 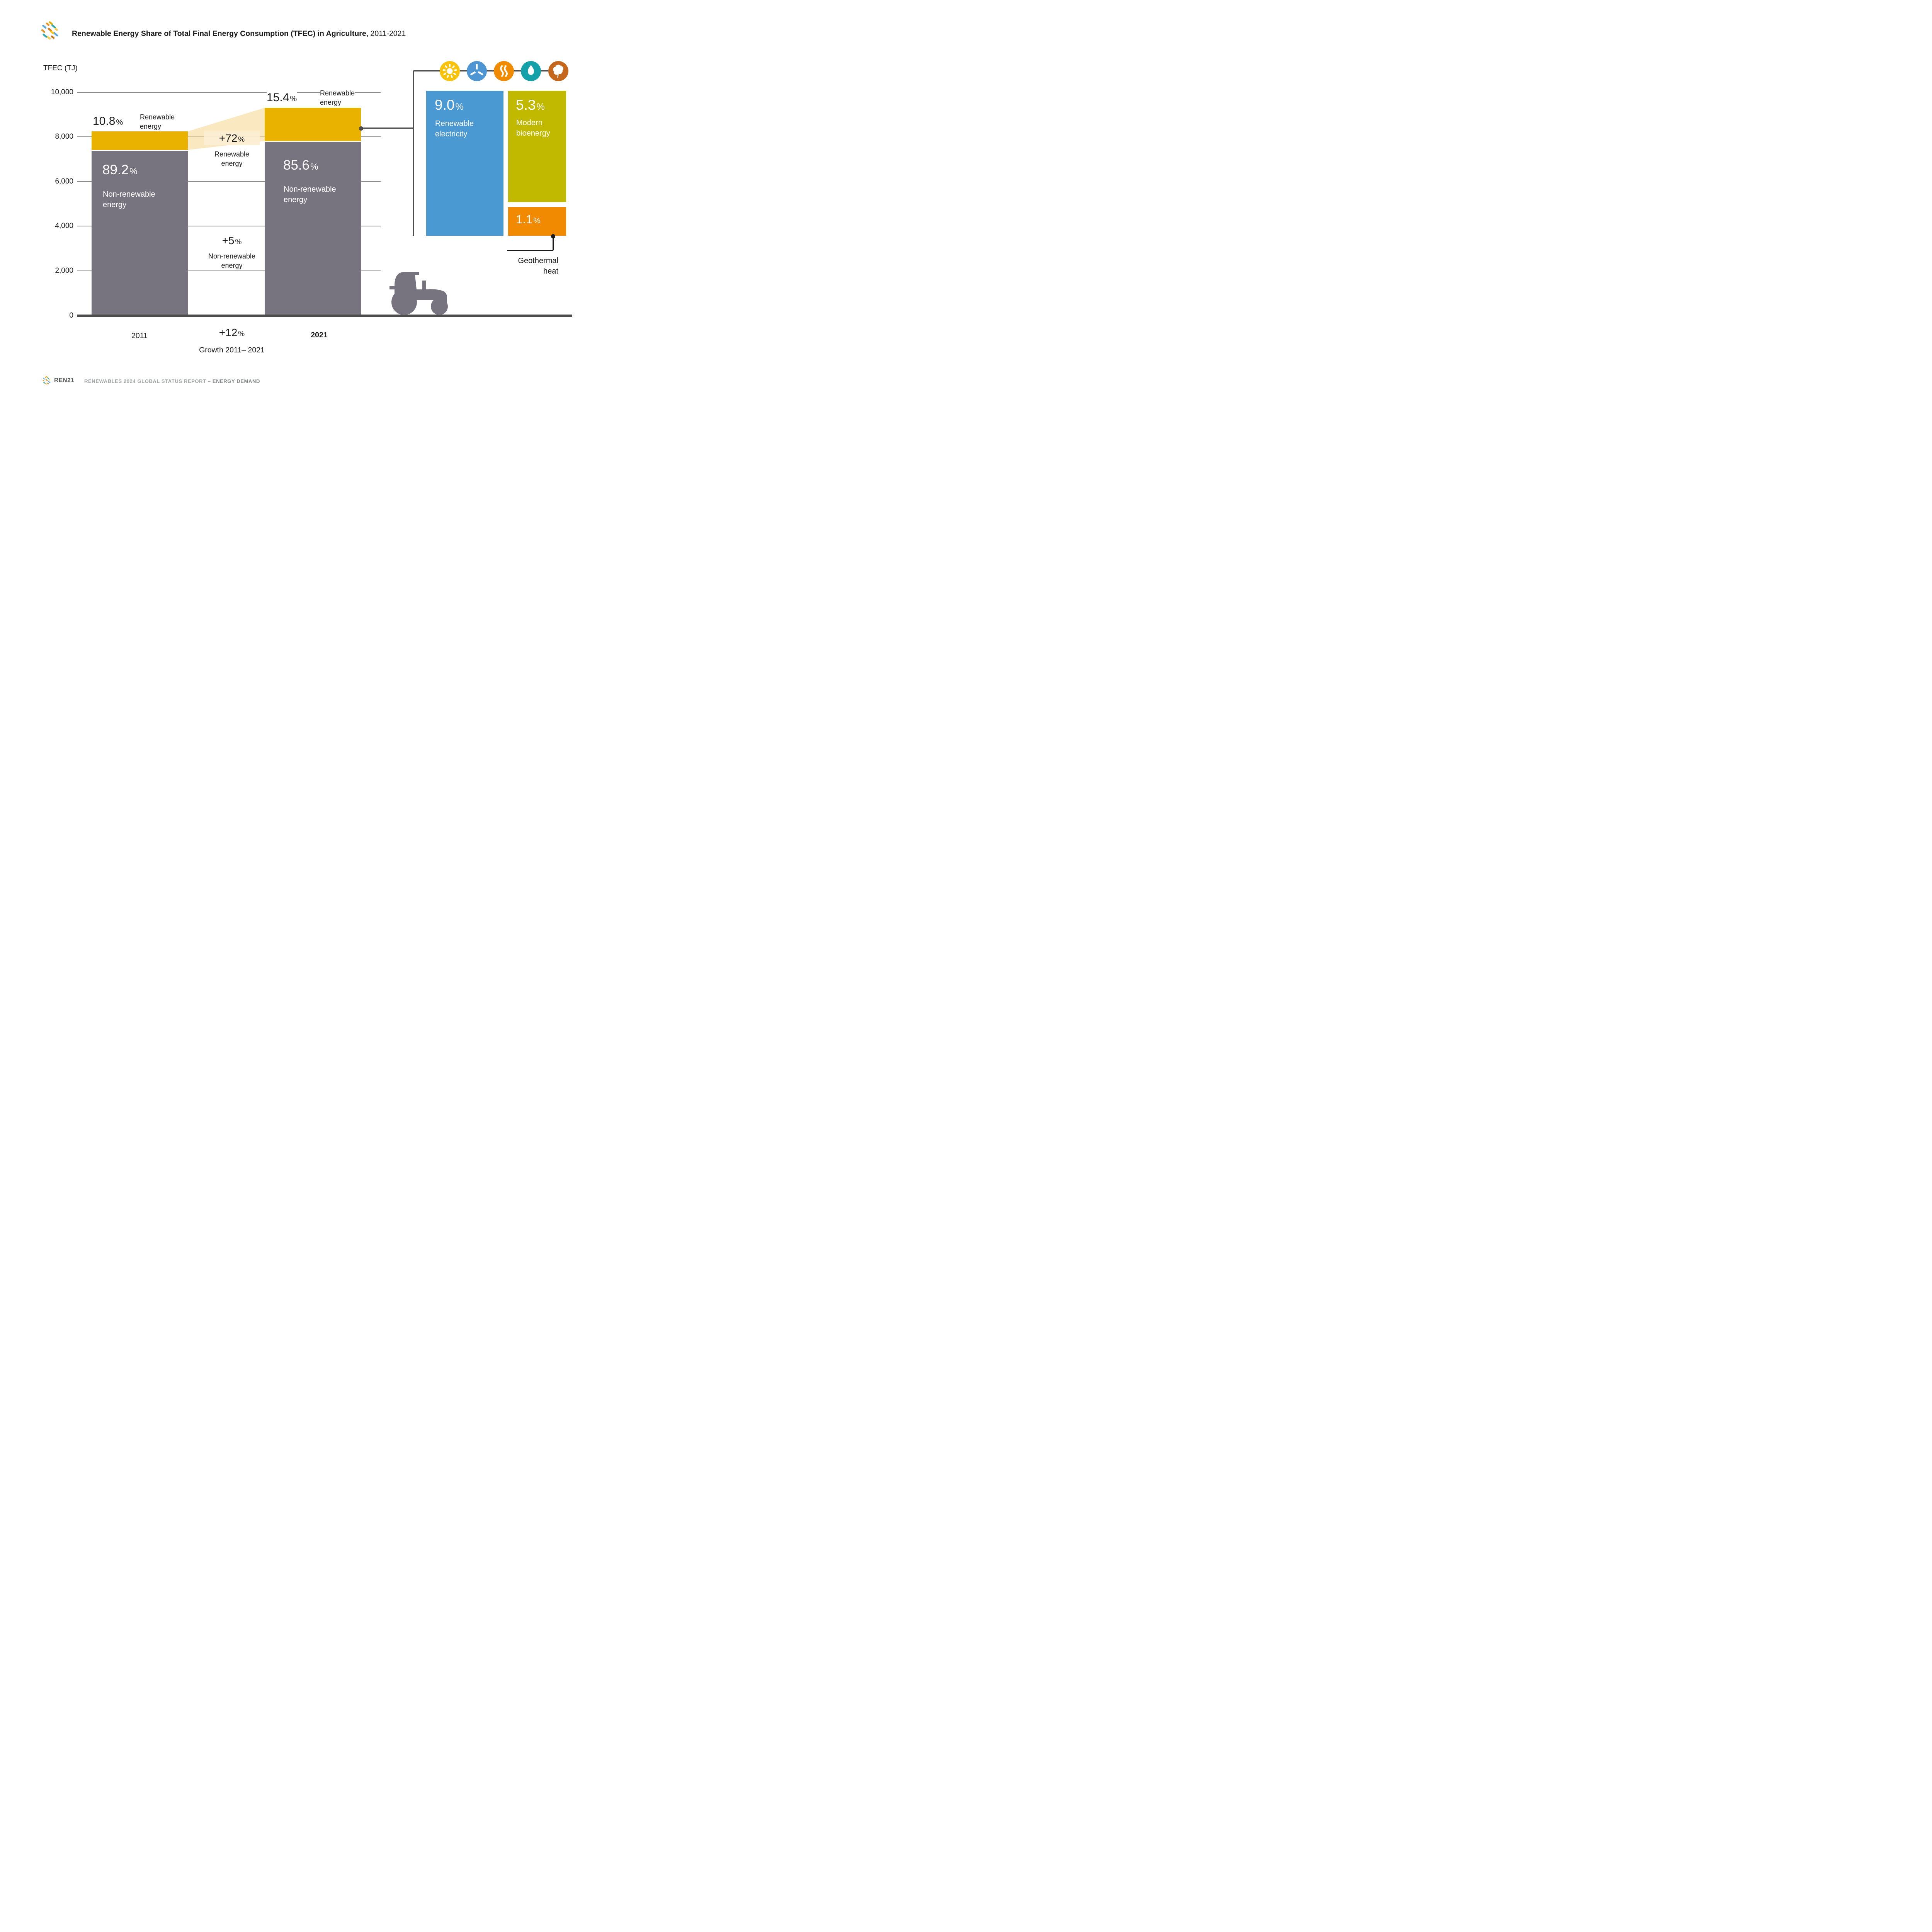 What do you see at coordinates (477, 71) in the screenshot?
I see `wind-turbine-icon` at bounding box center [477, 71].